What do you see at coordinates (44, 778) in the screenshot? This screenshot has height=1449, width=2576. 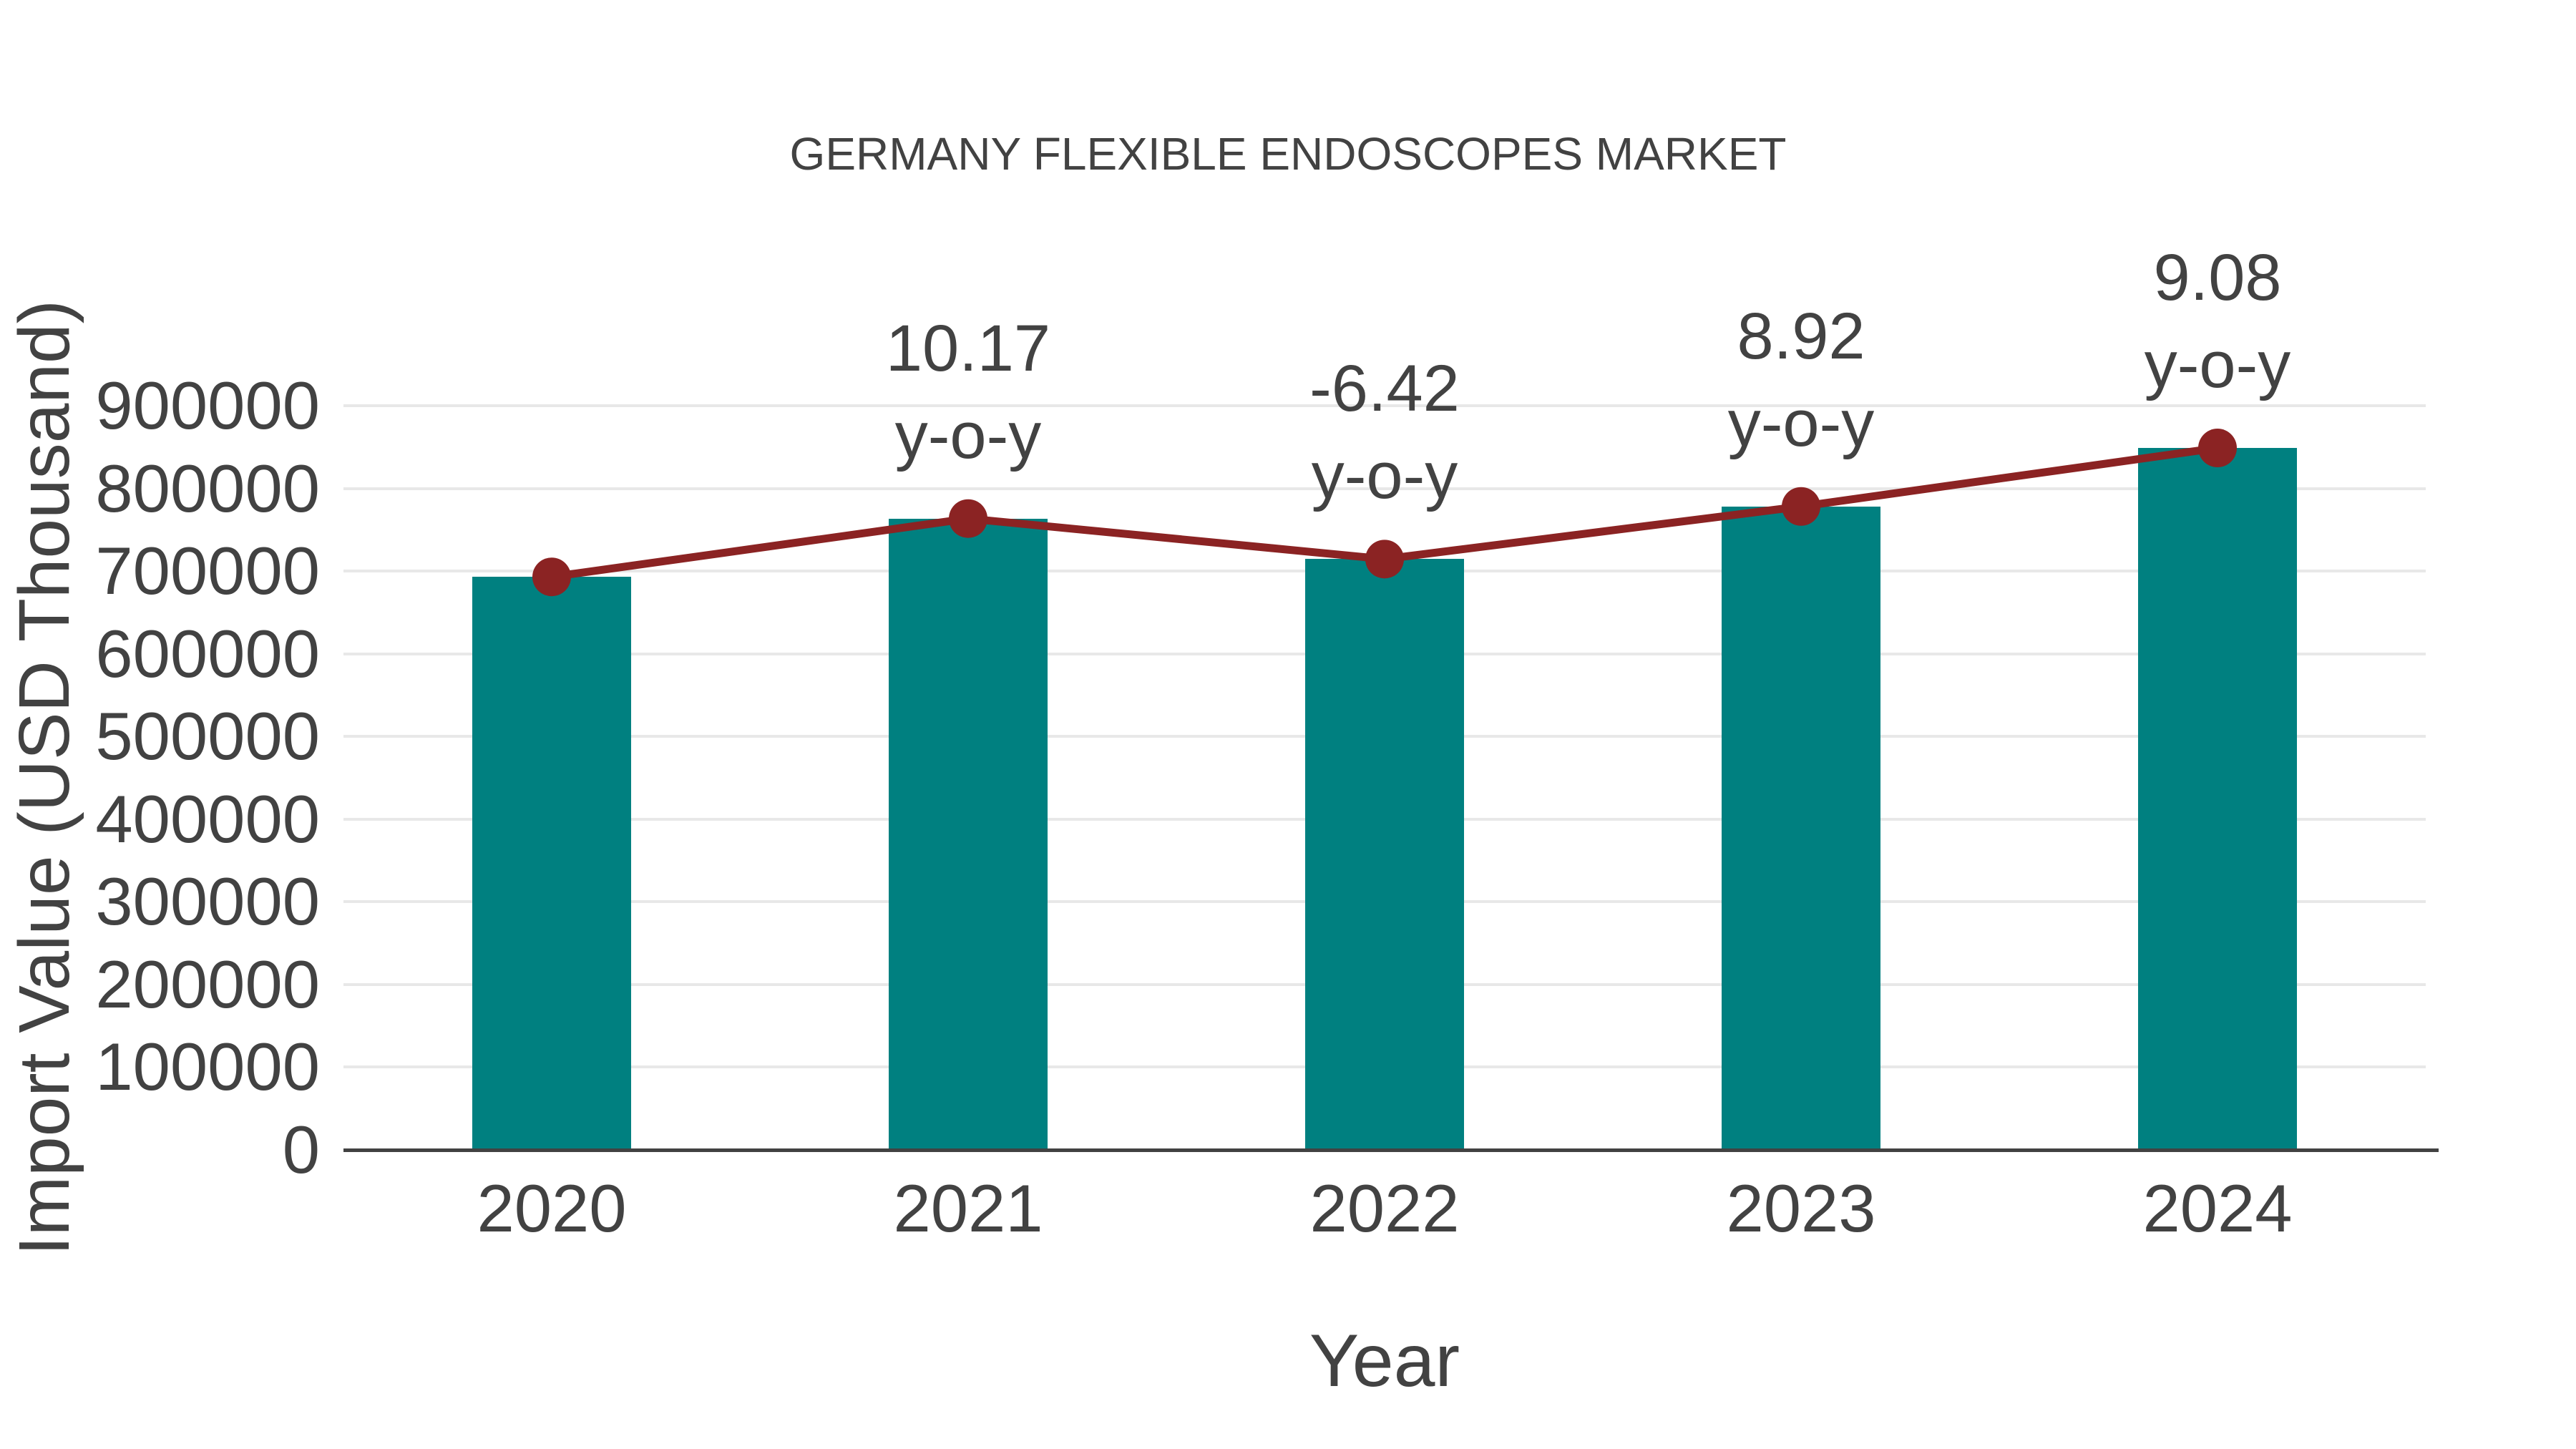 I see `y-axis-title: Import Value (USD Thousand)` at bounding box center [44, 778].